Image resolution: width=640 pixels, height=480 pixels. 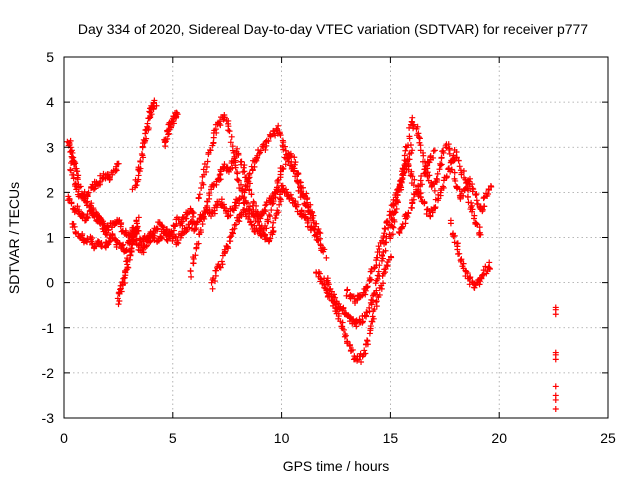 What do you see at coordinates (197, 221) in the screenshot?
I see `series-track-a` at bounding box center [197, 221].